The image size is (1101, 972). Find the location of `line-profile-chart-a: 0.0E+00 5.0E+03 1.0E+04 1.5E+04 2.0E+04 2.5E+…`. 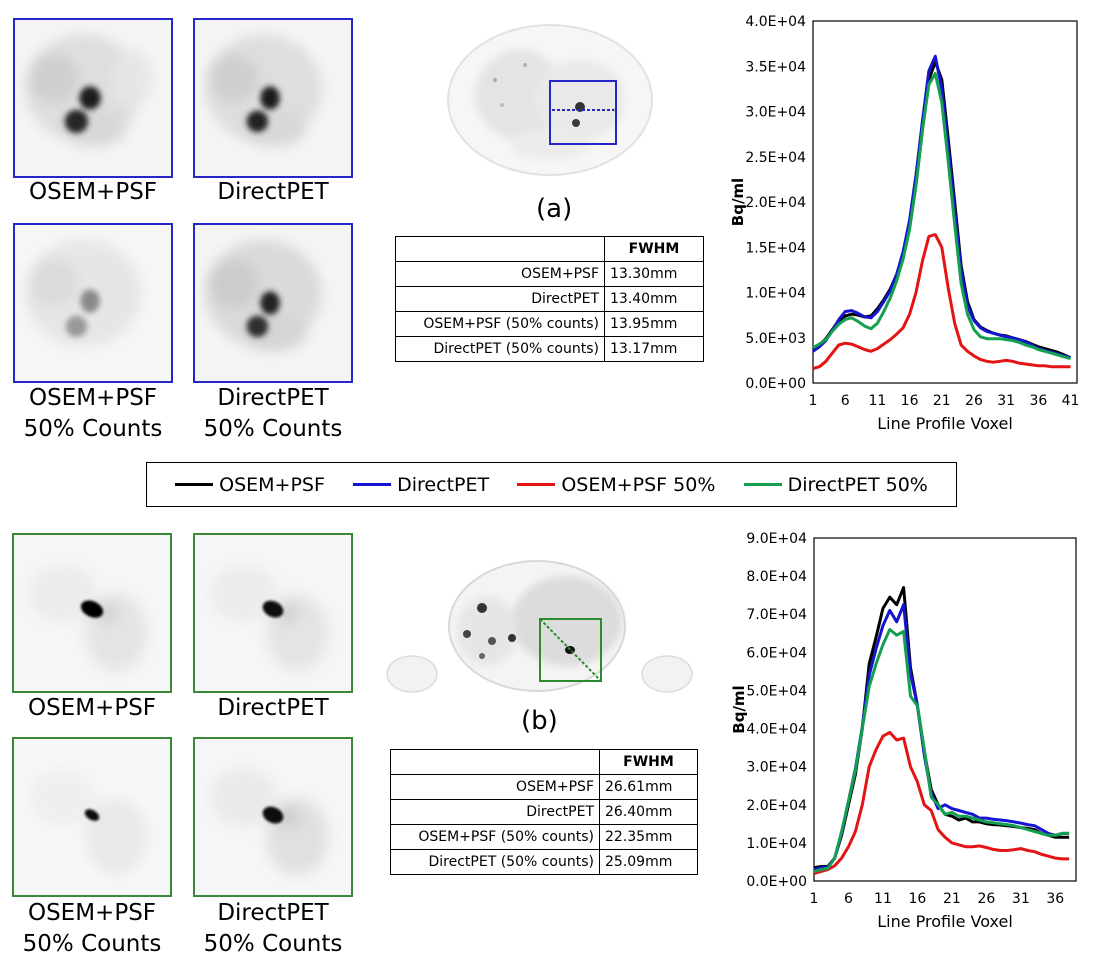

line-profile-chart-a: 0.0E+00 5.0E+03 1.0E+04 1.5E+04 2.0E+04 2.5E+… is located at coordinates (904, 223).